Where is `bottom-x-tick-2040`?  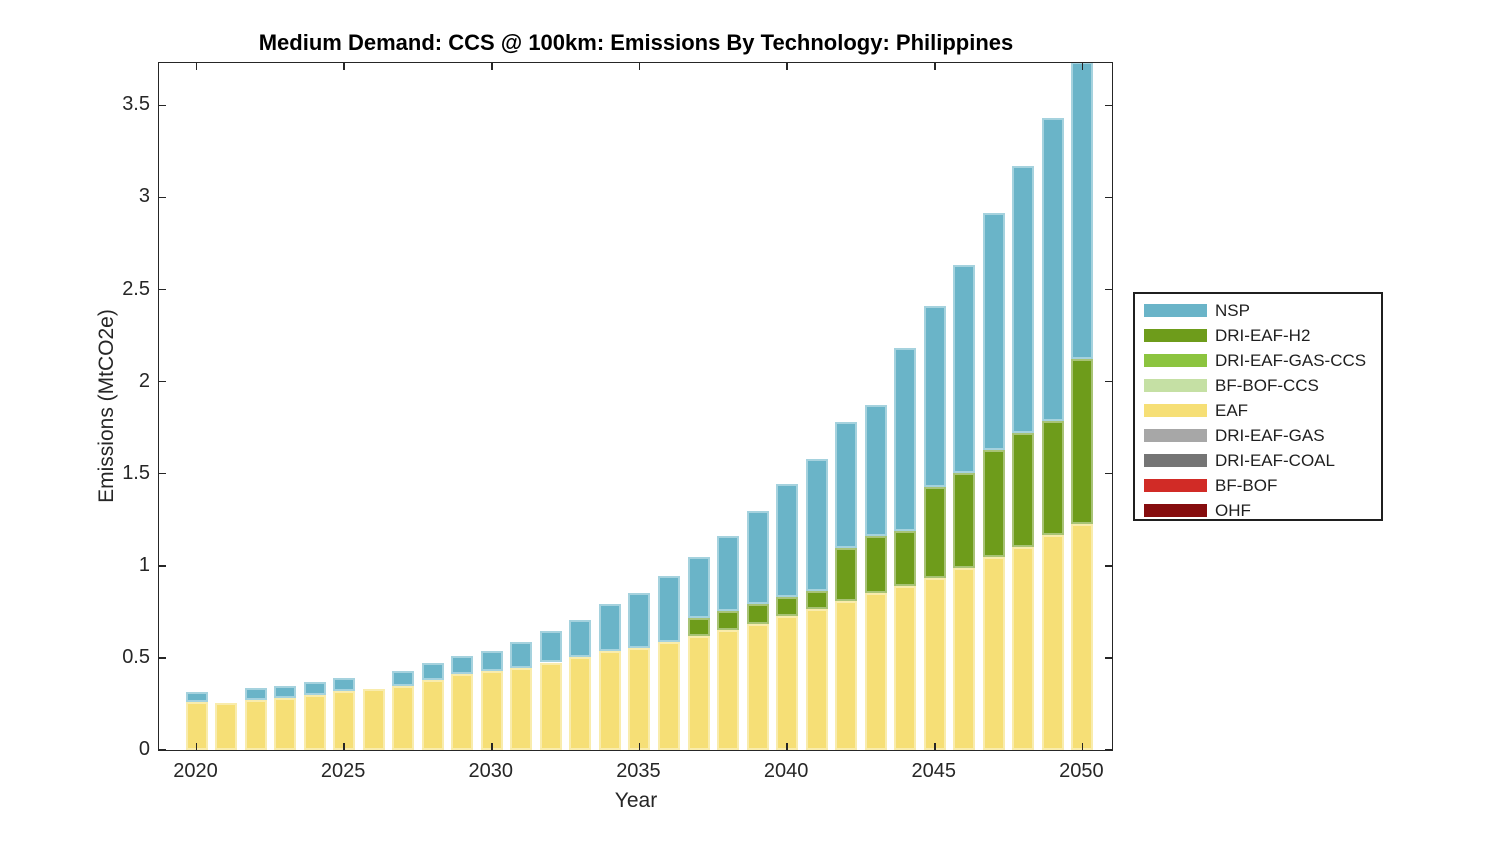 bottom-x-tick-2040 is located at coordinates (787, 746).